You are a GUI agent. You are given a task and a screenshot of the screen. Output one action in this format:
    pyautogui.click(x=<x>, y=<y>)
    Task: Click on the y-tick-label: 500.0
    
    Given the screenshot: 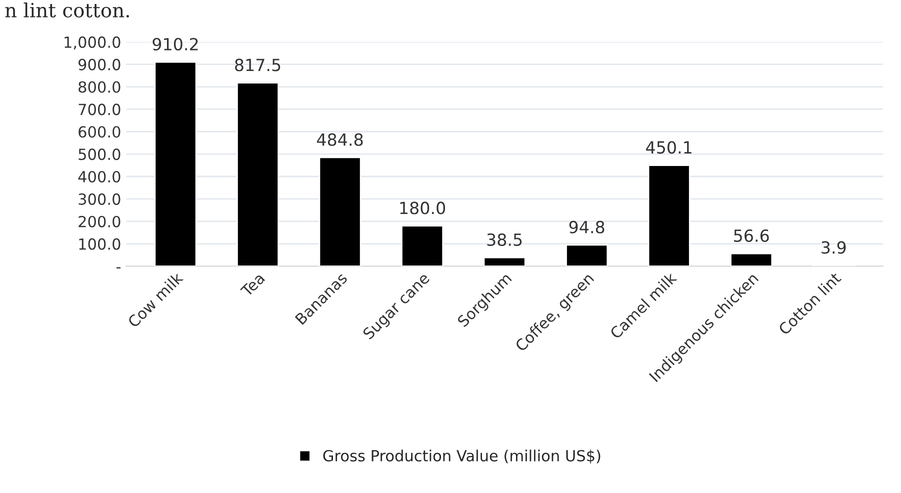 What is the action you would take?
    pyautogui.click(x=99, y=154)
    